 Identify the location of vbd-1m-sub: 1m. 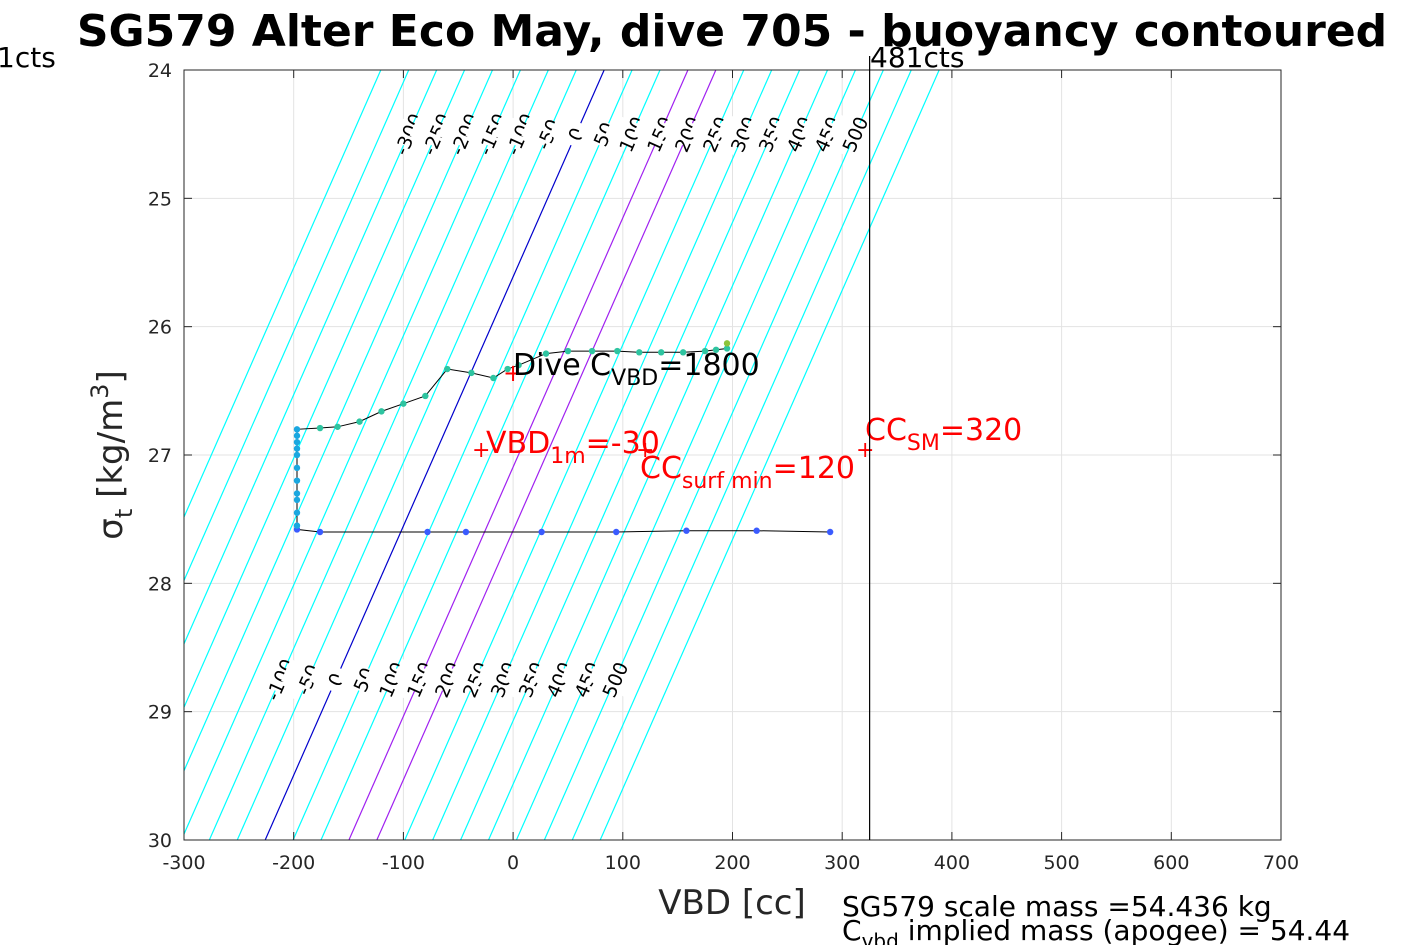
(567, 456).